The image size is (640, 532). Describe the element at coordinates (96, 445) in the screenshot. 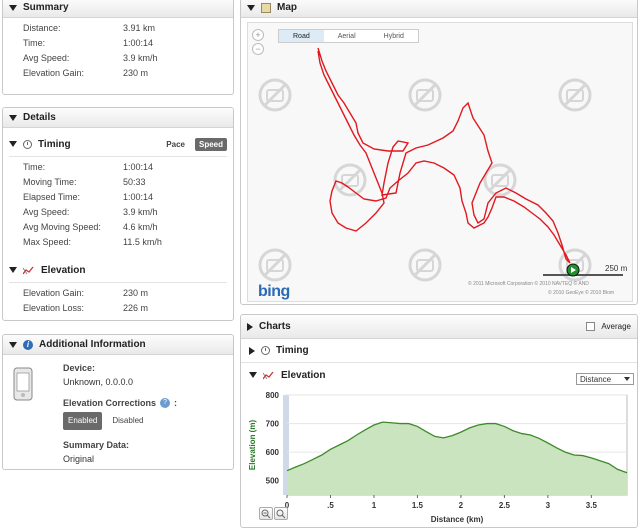

I see `summary-data-label: Summary Data:` at that location.